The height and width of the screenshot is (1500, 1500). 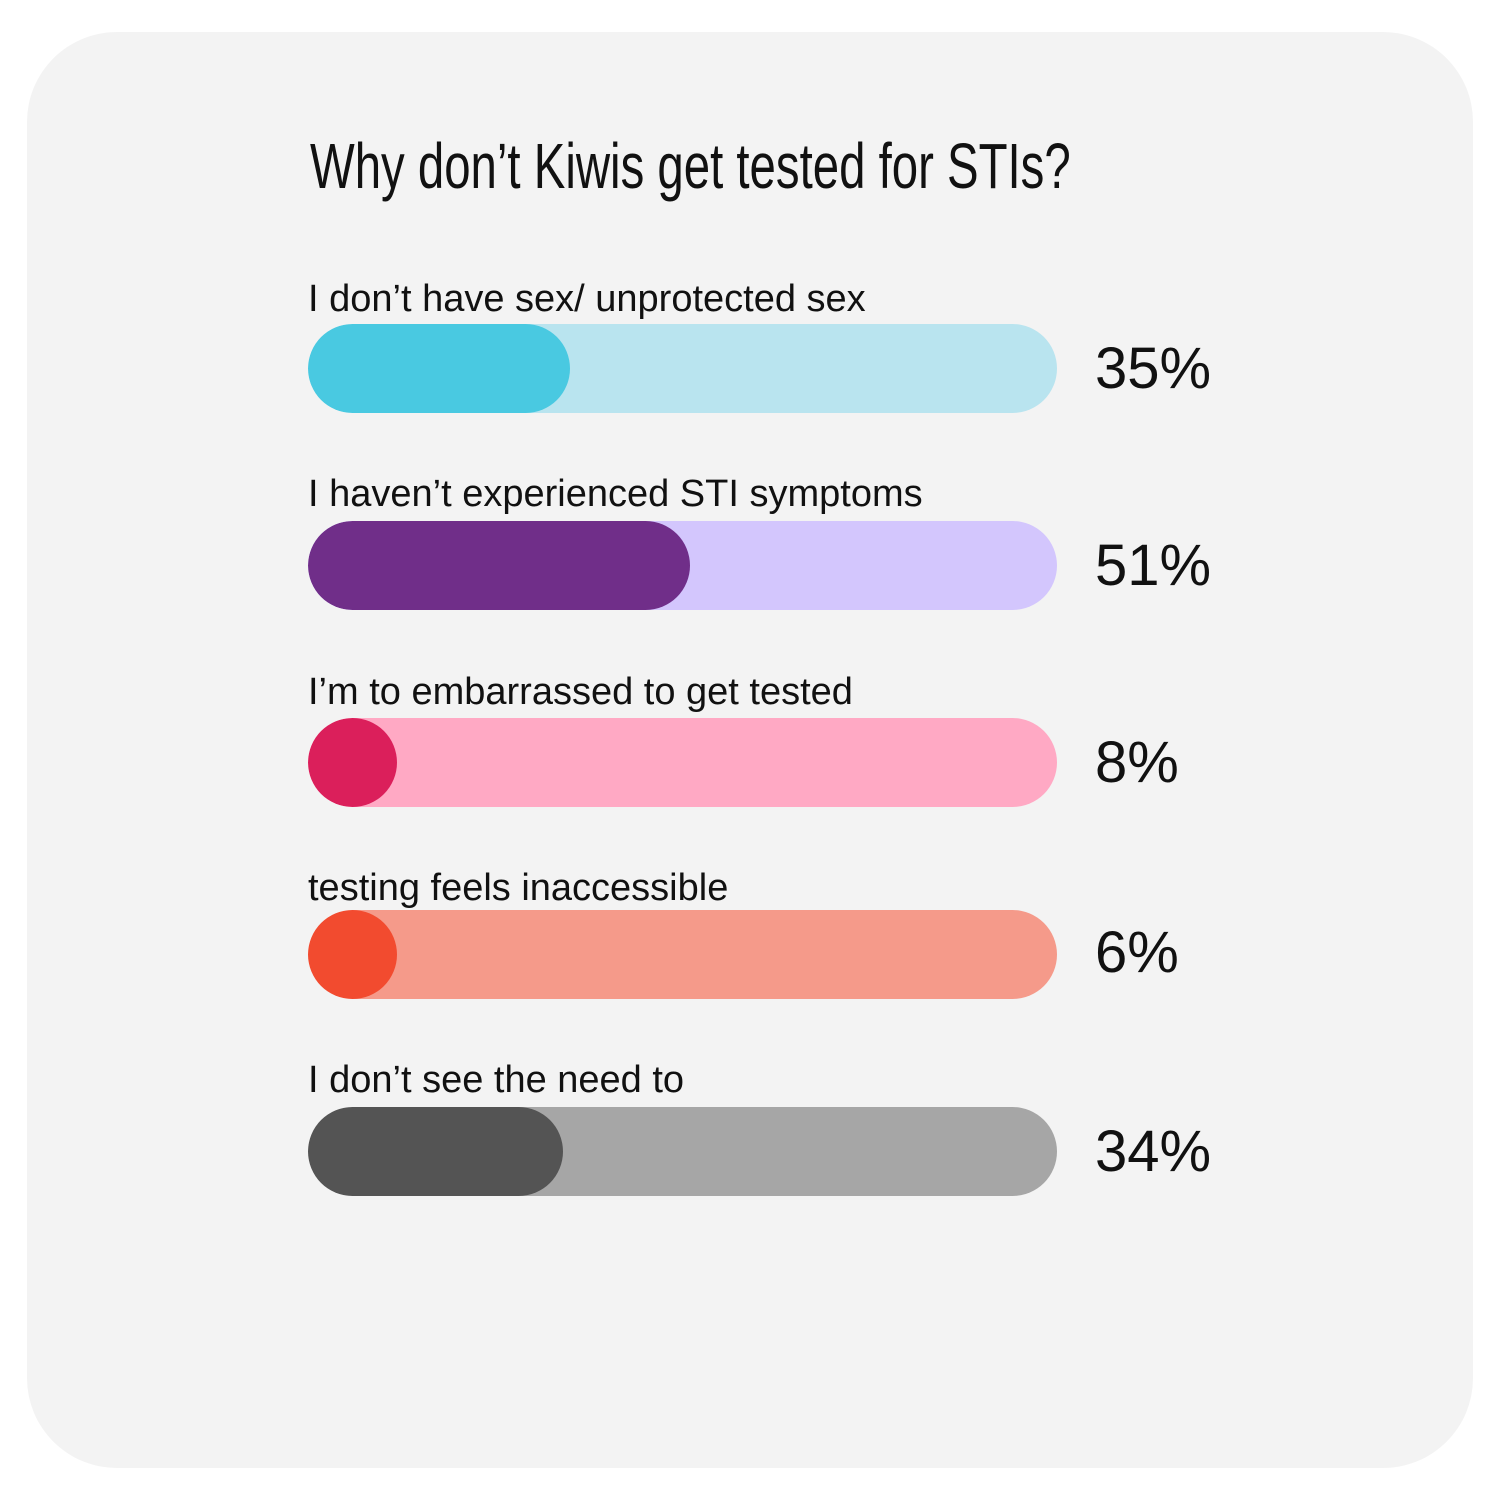 I want to click on bar-label-i-haven-t-experienced-sti-symptoms: I haven’t experienced STI symptoms, so click(x=615, y=494).